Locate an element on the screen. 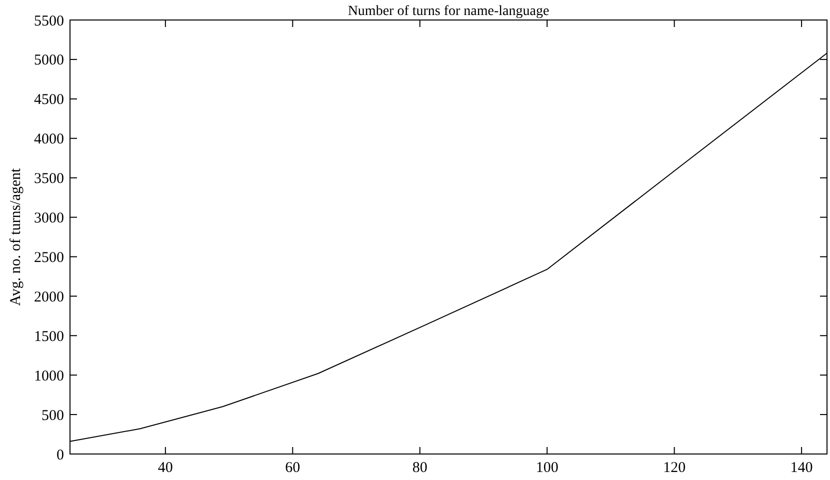  x-tick-label: 60 is located at coordinates (292, 468).